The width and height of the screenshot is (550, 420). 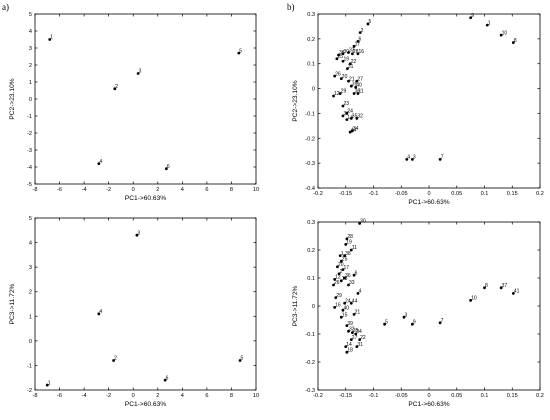 I want to click on y-tick-label: -4, so click(x=29, y=168).